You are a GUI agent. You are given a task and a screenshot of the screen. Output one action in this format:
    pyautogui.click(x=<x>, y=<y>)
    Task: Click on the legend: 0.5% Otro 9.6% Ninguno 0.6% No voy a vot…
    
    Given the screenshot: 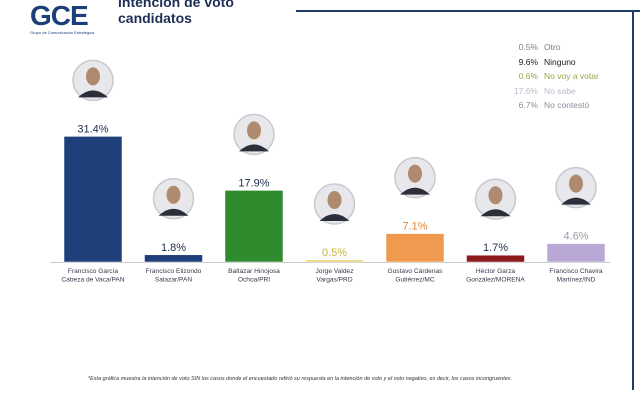 What is the action you would take?
    pyautogui.click(x=571, y=76)
    